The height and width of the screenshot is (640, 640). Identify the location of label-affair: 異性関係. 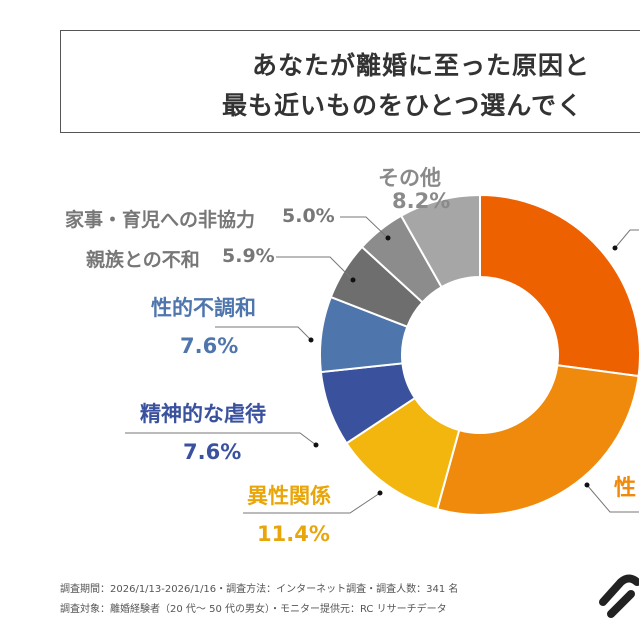
(289, 496).